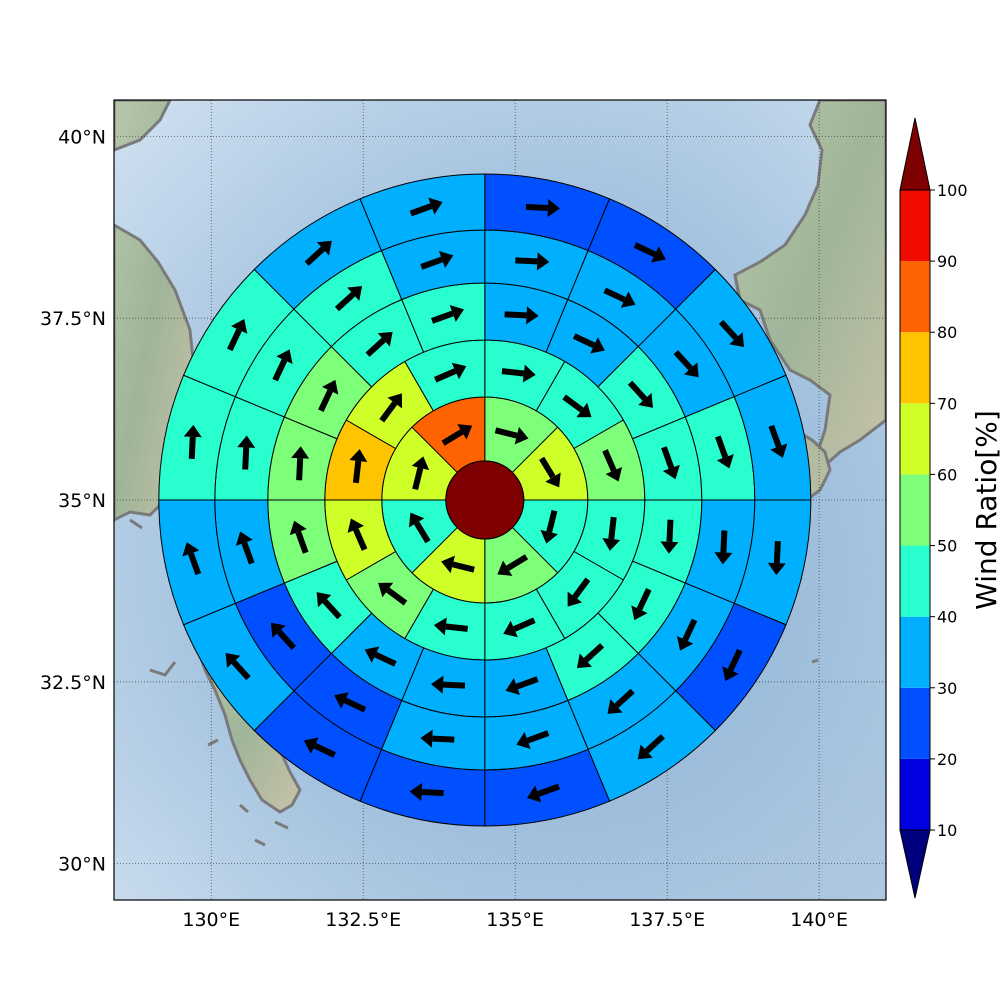 The image size is (1000, 1000). What do you see at coordinates (73, 319) in the screenshot?
I see `y-tick-label-3: 37.5°N` at bounding box center [73, 319].